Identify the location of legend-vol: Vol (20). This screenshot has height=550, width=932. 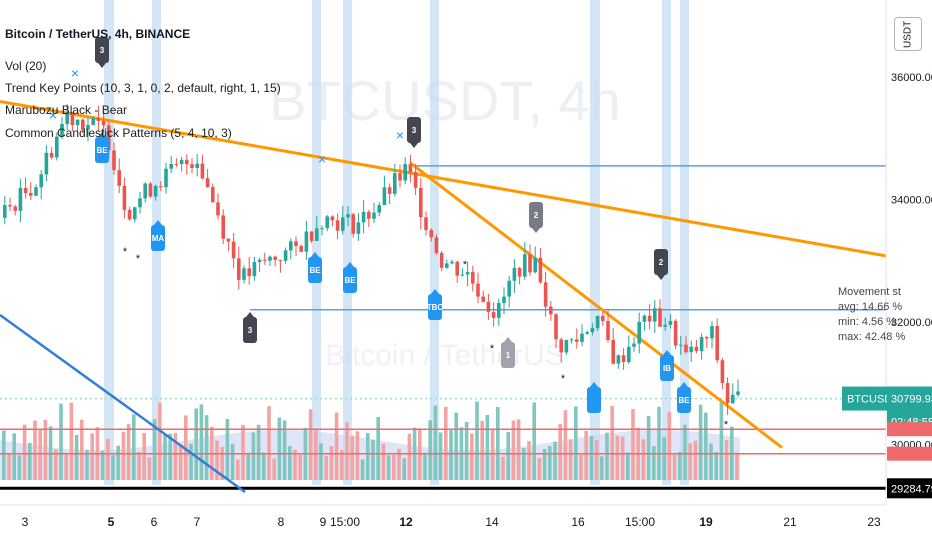
(26, 66).